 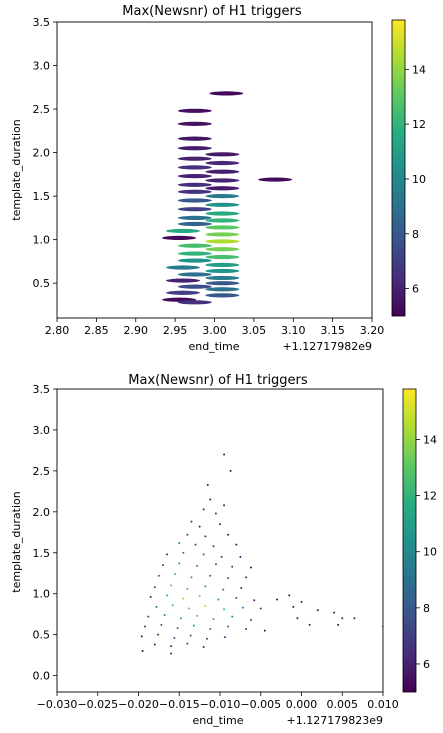 I want to click on x-tick-label: 0.010, so click(x=383, y=704).